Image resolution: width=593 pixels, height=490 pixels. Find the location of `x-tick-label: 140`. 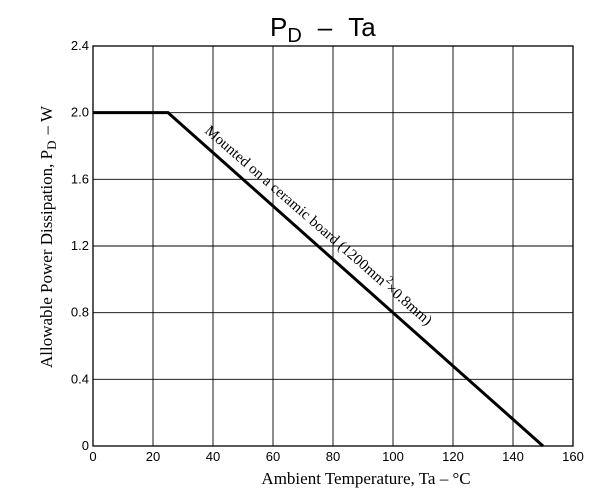

x-tick-label: 140 is located at coordinates (513, 456).